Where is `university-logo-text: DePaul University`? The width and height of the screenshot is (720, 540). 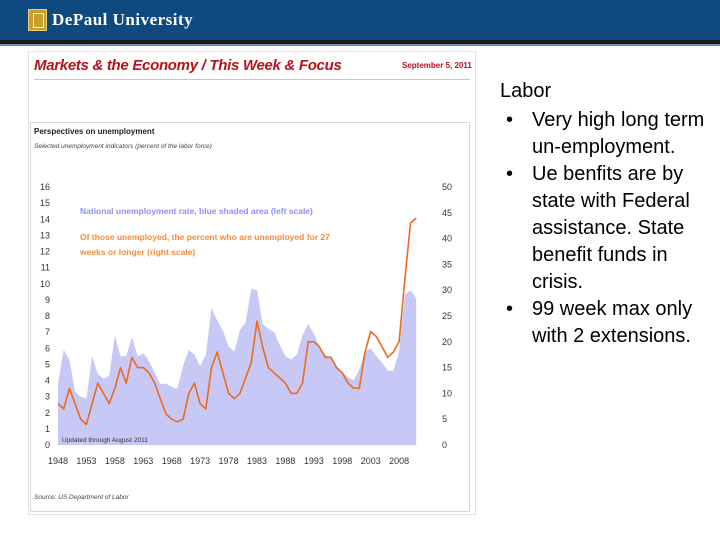 university-logo-text: DePaul University is located at coordinates (123, 19).